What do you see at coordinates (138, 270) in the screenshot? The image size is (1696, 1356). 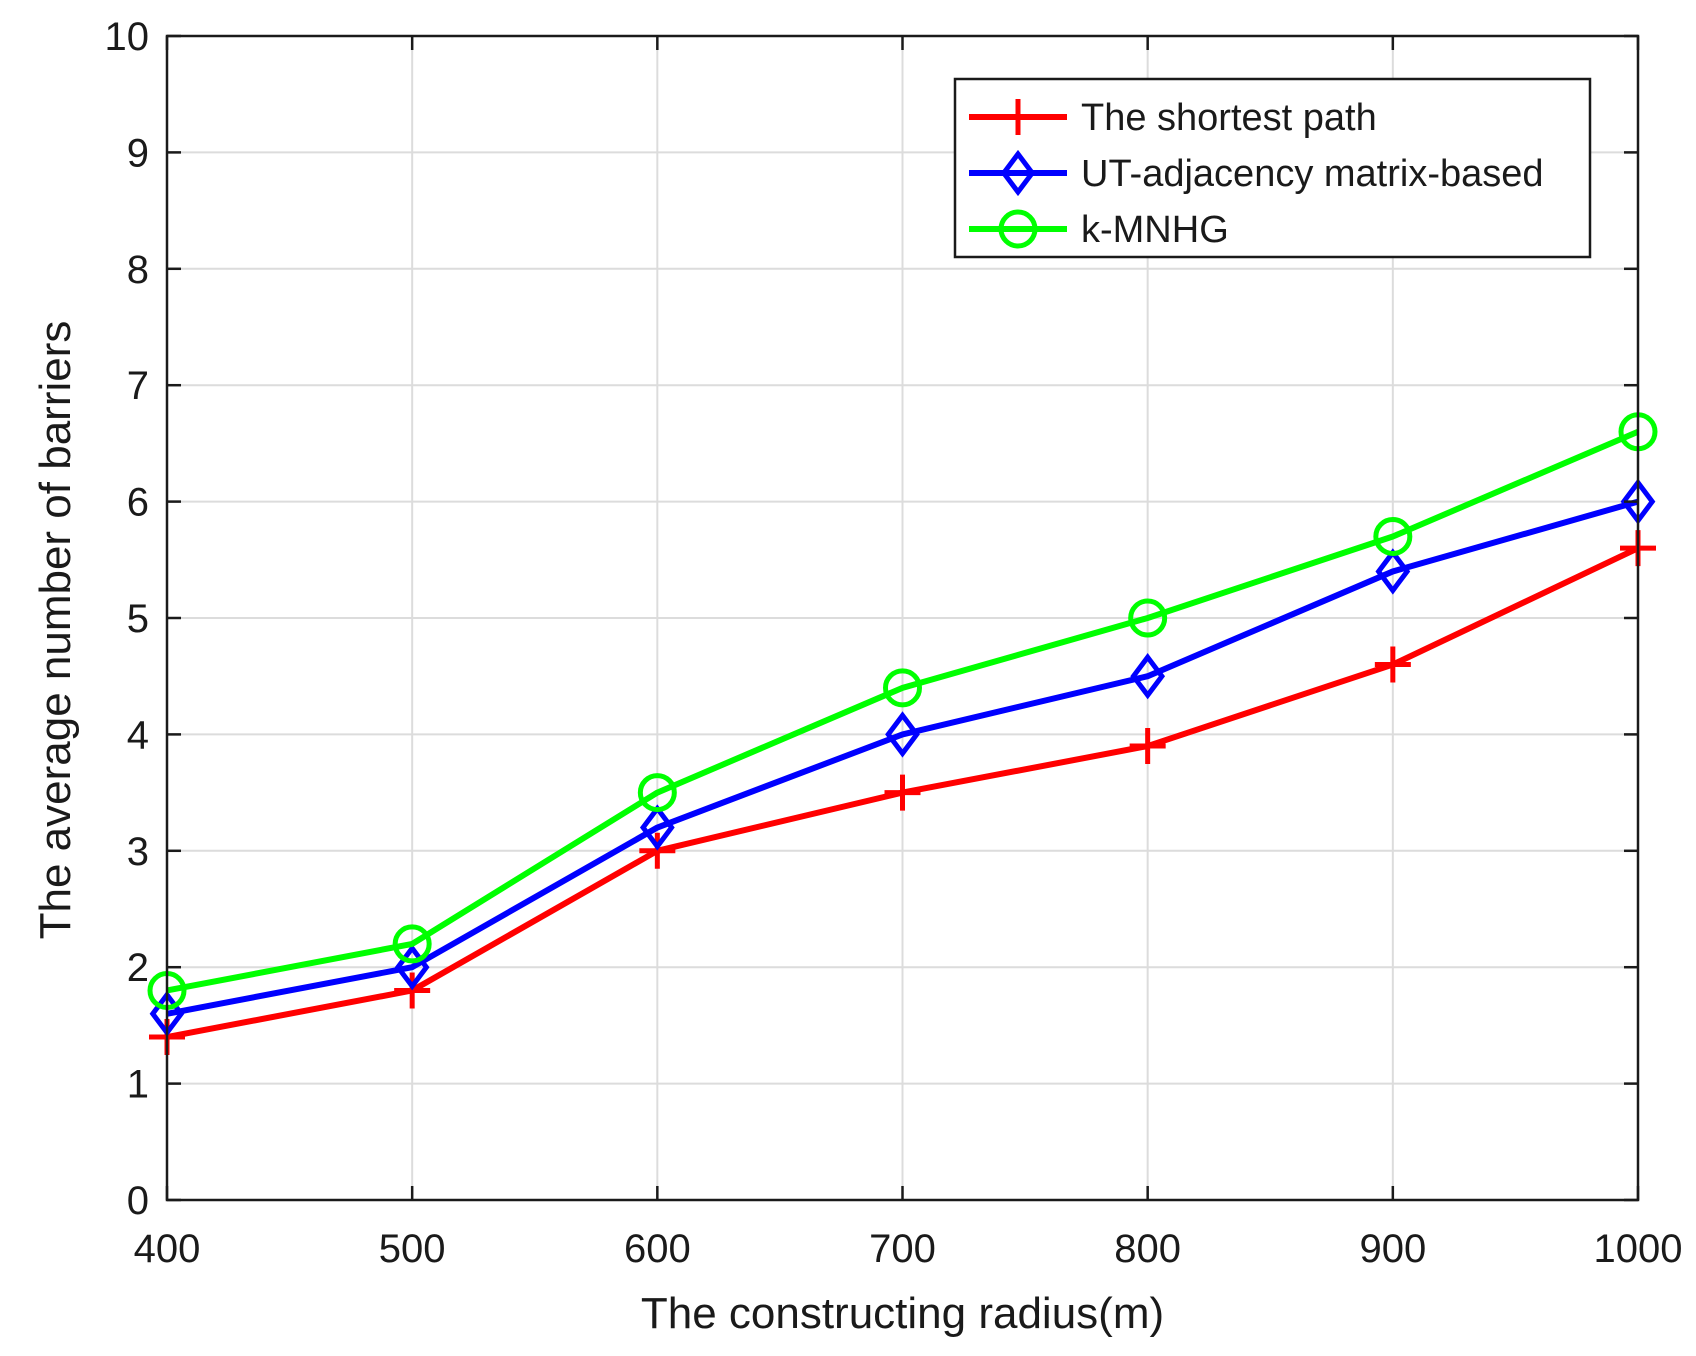 I see `y-tick-label: 8` at bounding box center [138, 270].